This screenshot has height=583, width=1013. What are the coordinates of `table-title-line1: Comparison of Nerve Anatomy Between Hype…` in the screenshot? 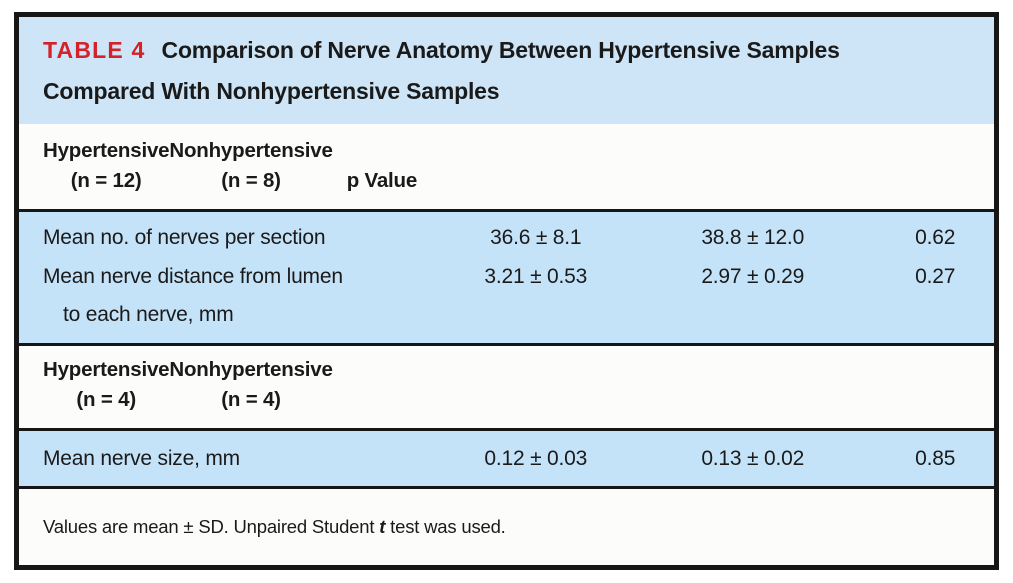 It's located at (500, 50).